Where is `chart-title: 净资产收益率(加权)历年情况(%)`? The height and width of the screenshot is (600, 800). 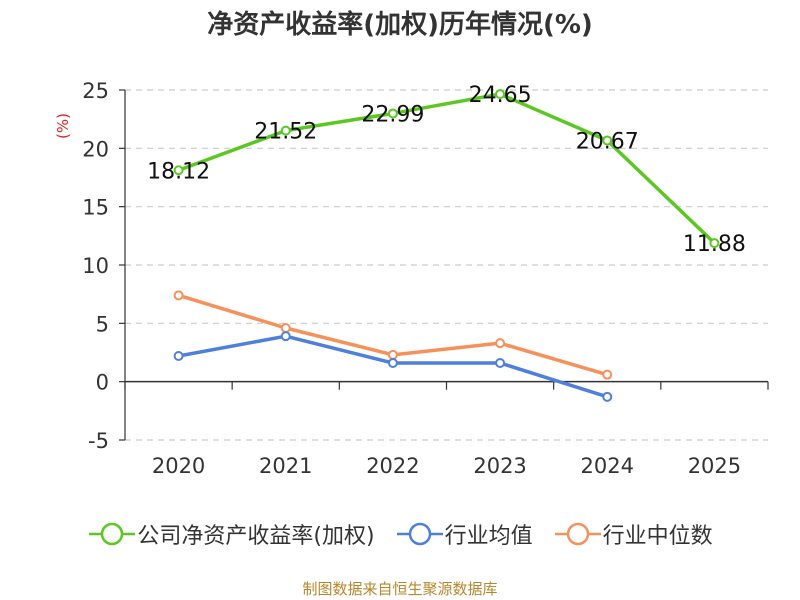 chart-title: 净资产收益率(加权)历年情况(%) is located at coordinates (400, 25).